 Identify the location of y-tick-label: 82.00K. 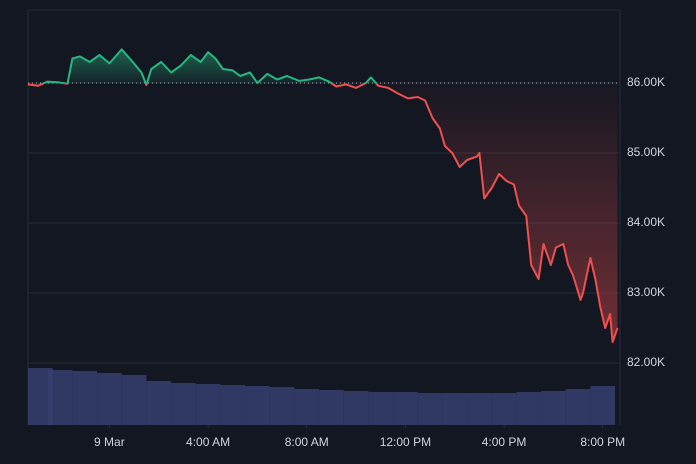
(646, 362).